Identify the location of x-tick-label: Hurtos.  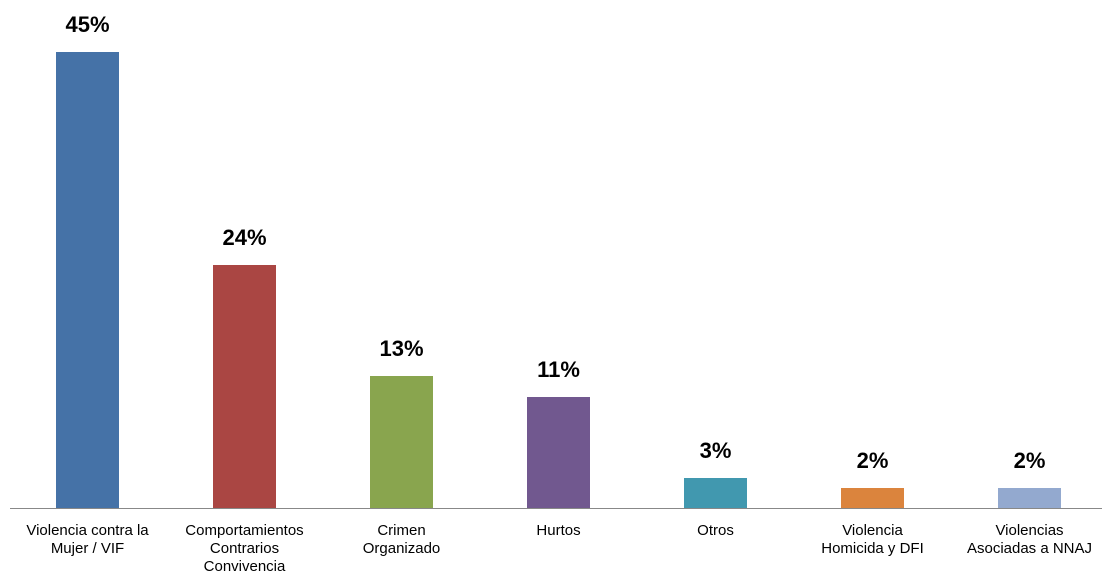
(558, 530).